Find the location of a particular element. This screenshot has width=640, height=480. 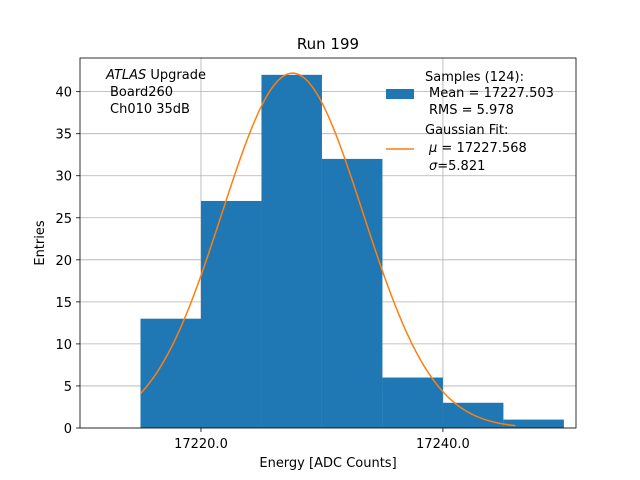

legend-mu-value: = 17227.568 is located at coordinates (481, 148).